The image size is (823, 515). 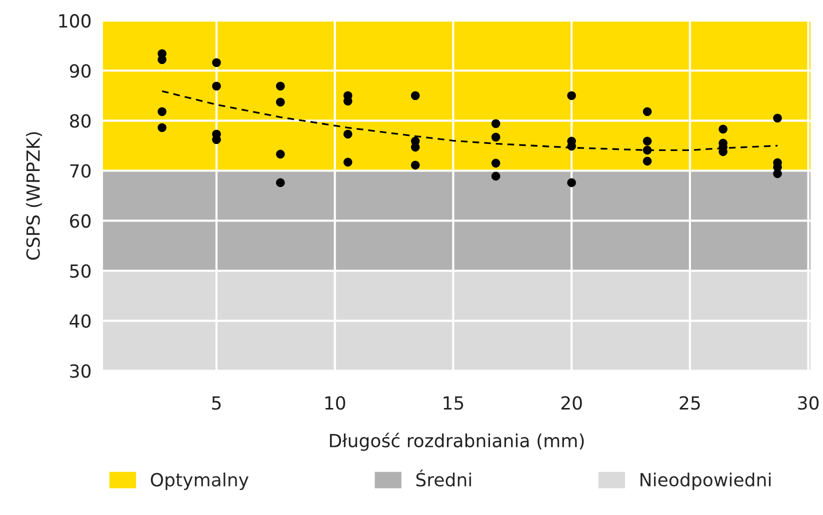 I want to click on x-tick-label: 15, so click(x=454, y=403).